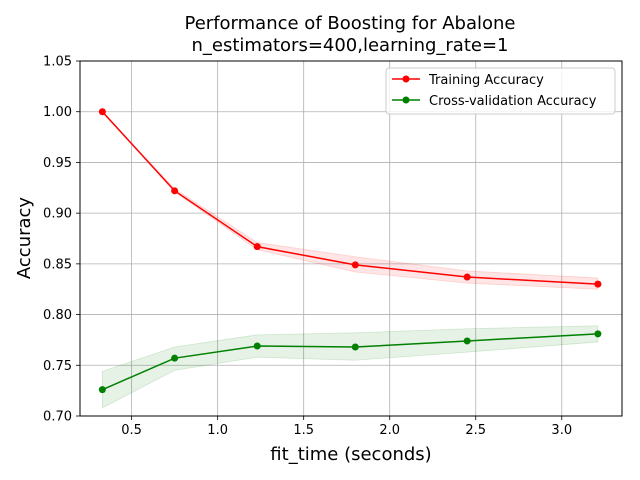 Image resolution: width=640 pixels, height=480 pixels. Describe the element at coordinates (475, 430) in the screenshot. I see `x-tick-label: 2.5` at that location.